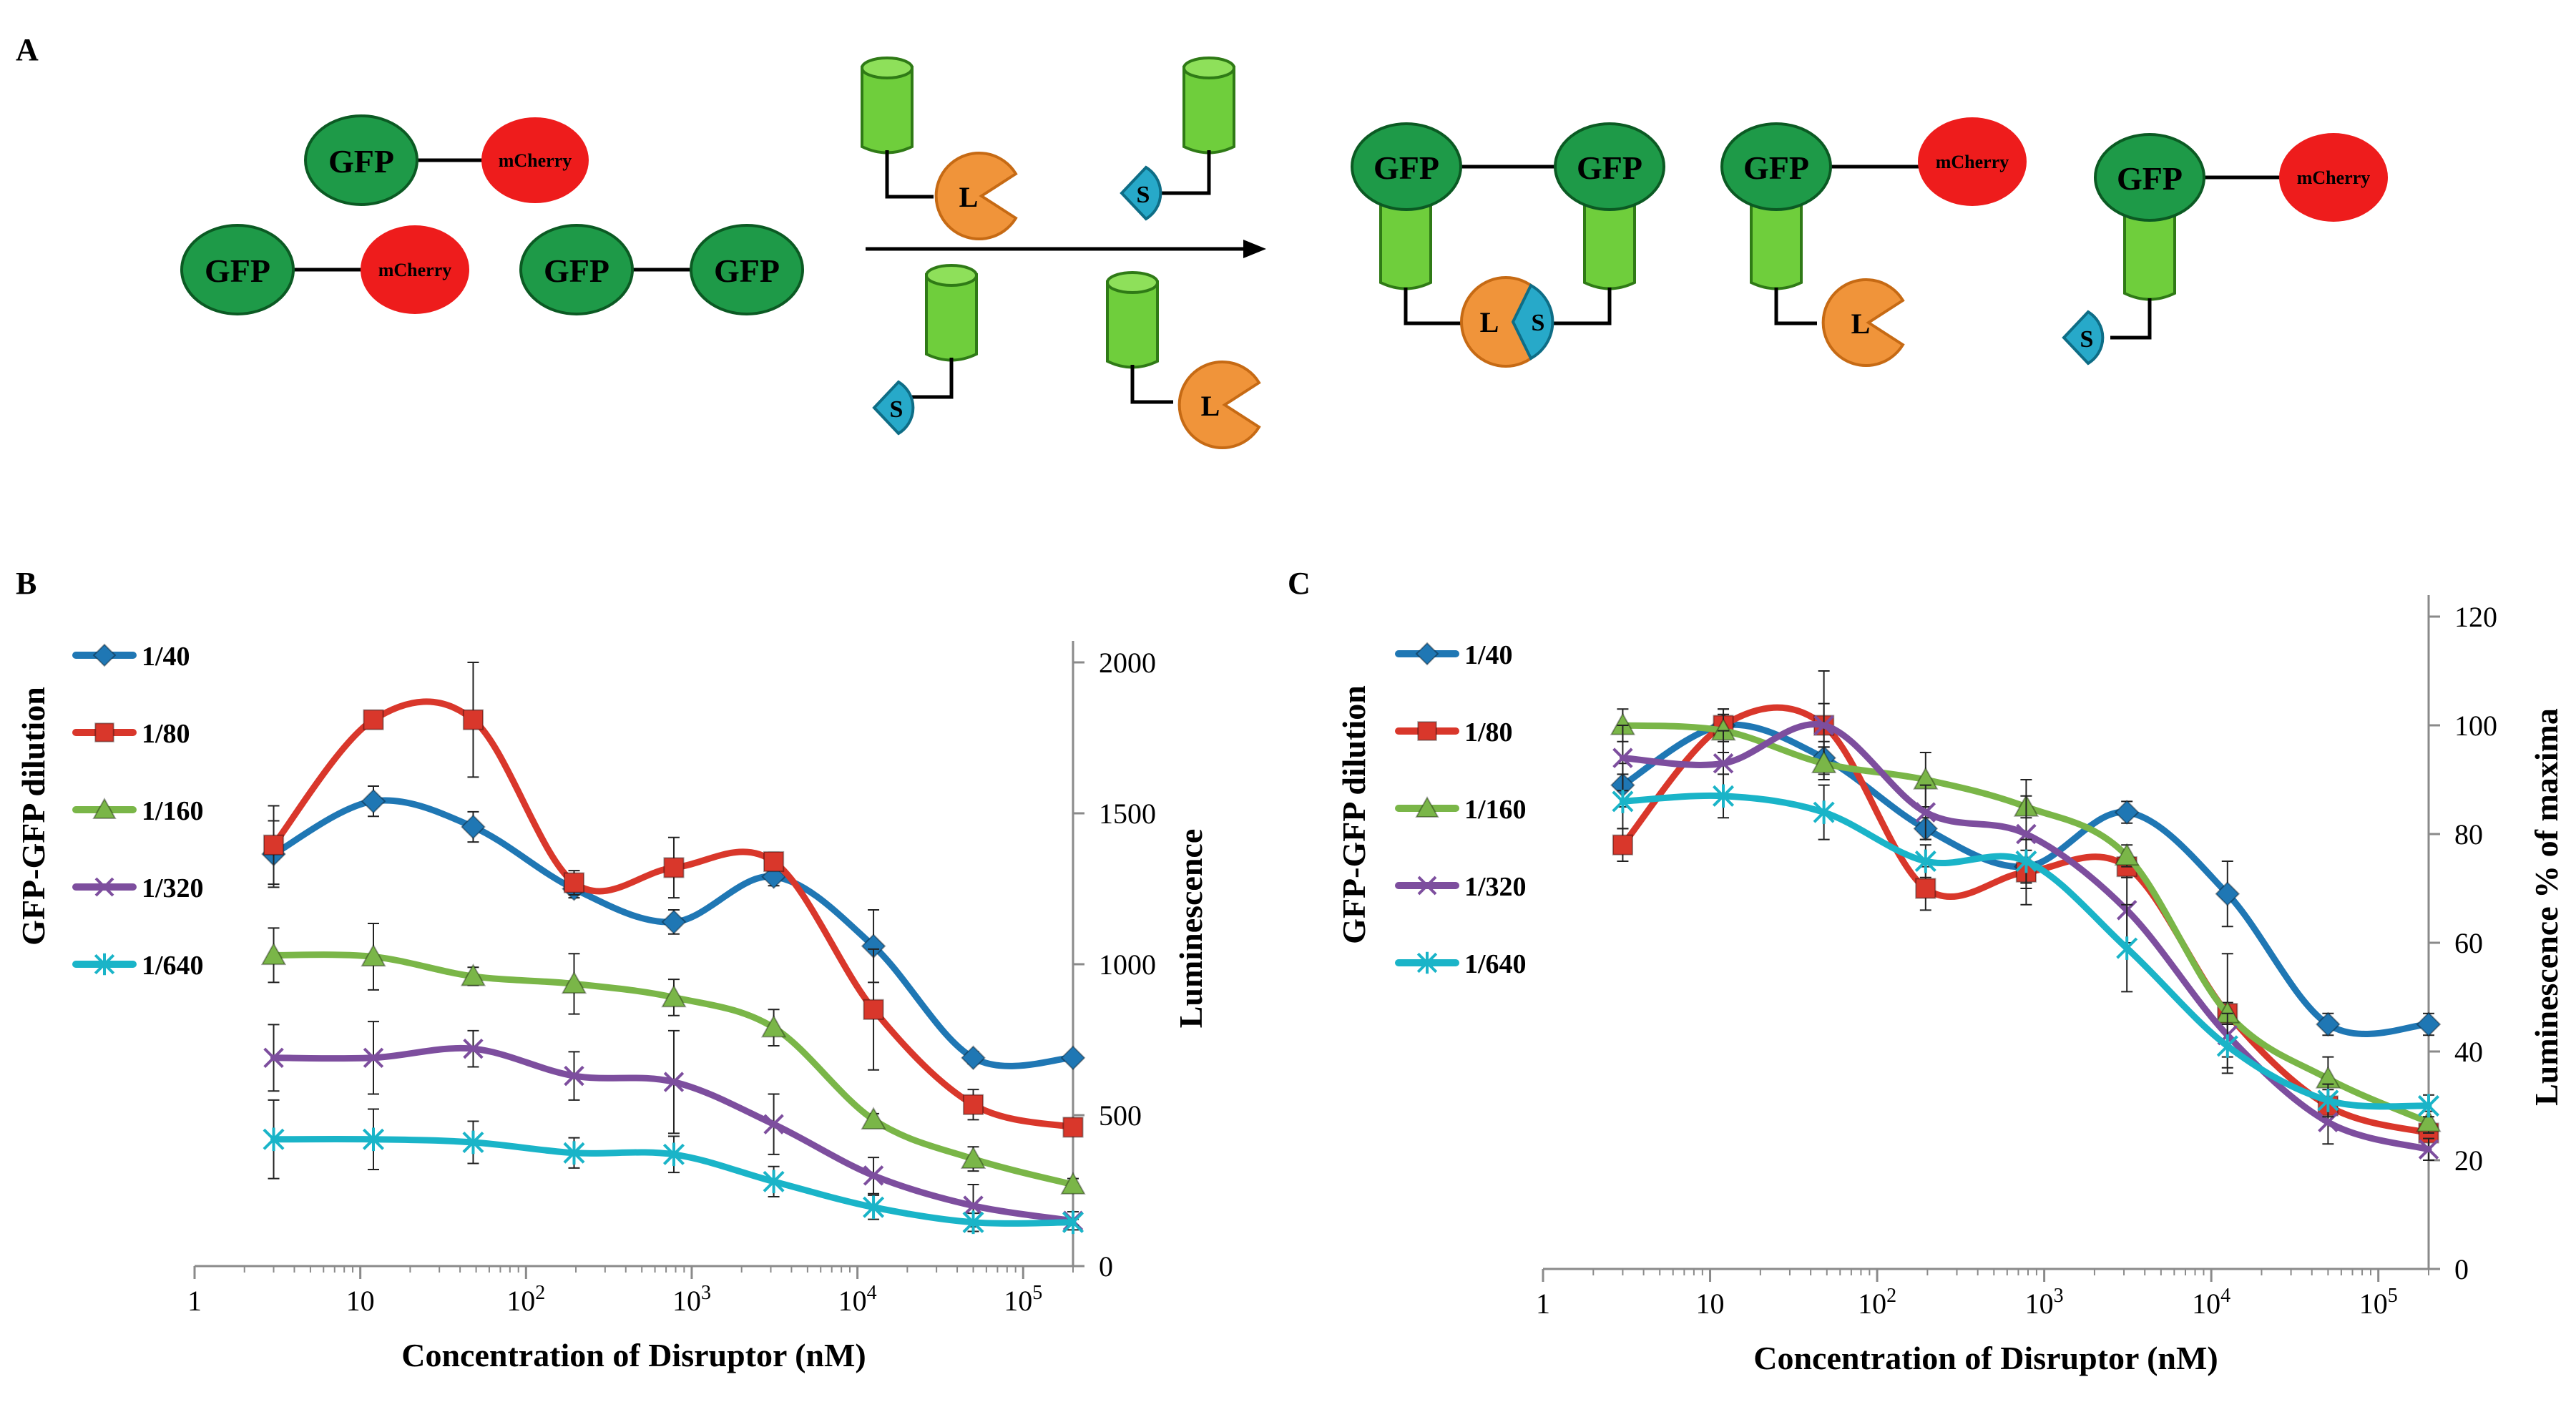  Describe the element at coordinates (194, 1301) in the screenshot. I see `x-tick-label: 1` at that location.